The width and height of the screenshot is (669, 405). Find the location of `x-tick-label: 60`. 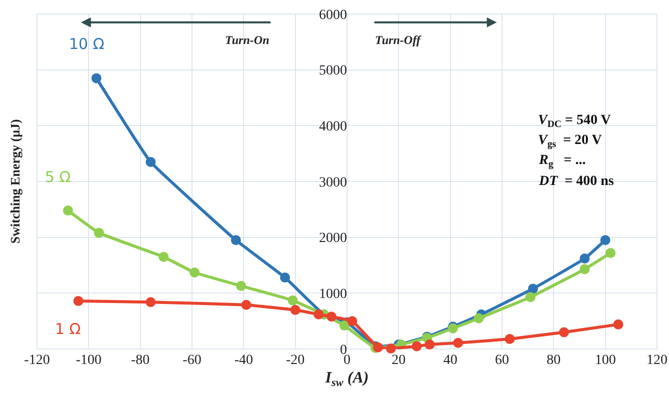

x-tick-label: 60 is located at coordinates (502, 360).